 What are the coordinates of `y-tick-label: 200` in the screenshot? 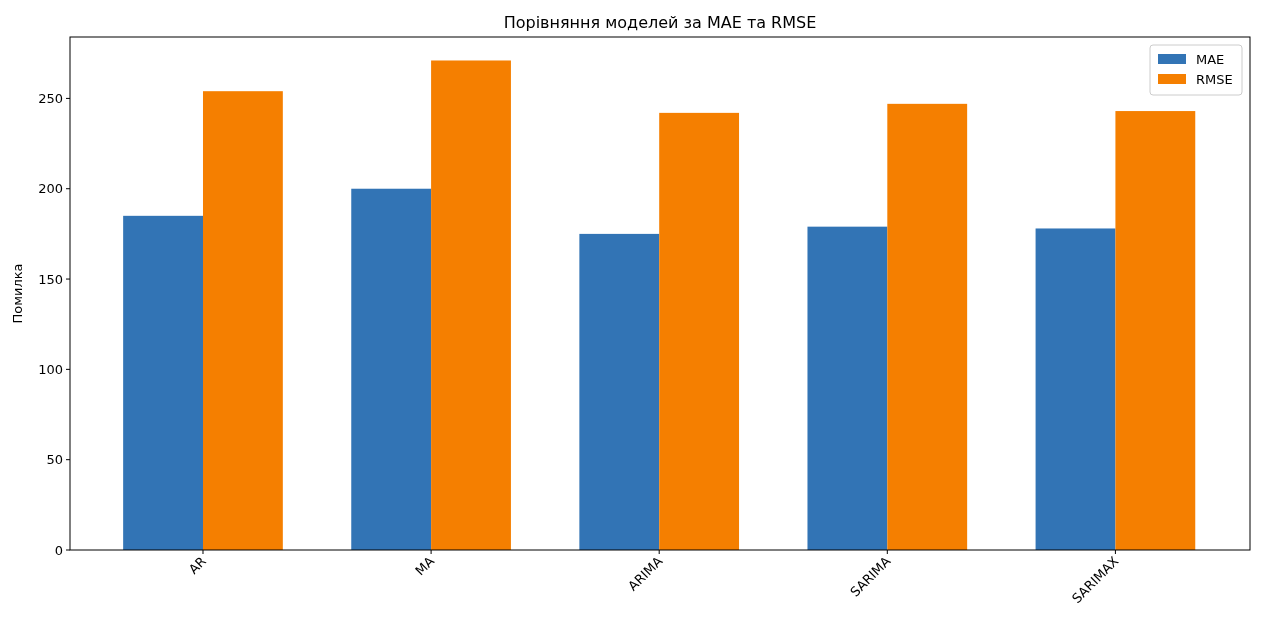 It's located at (50, 189).